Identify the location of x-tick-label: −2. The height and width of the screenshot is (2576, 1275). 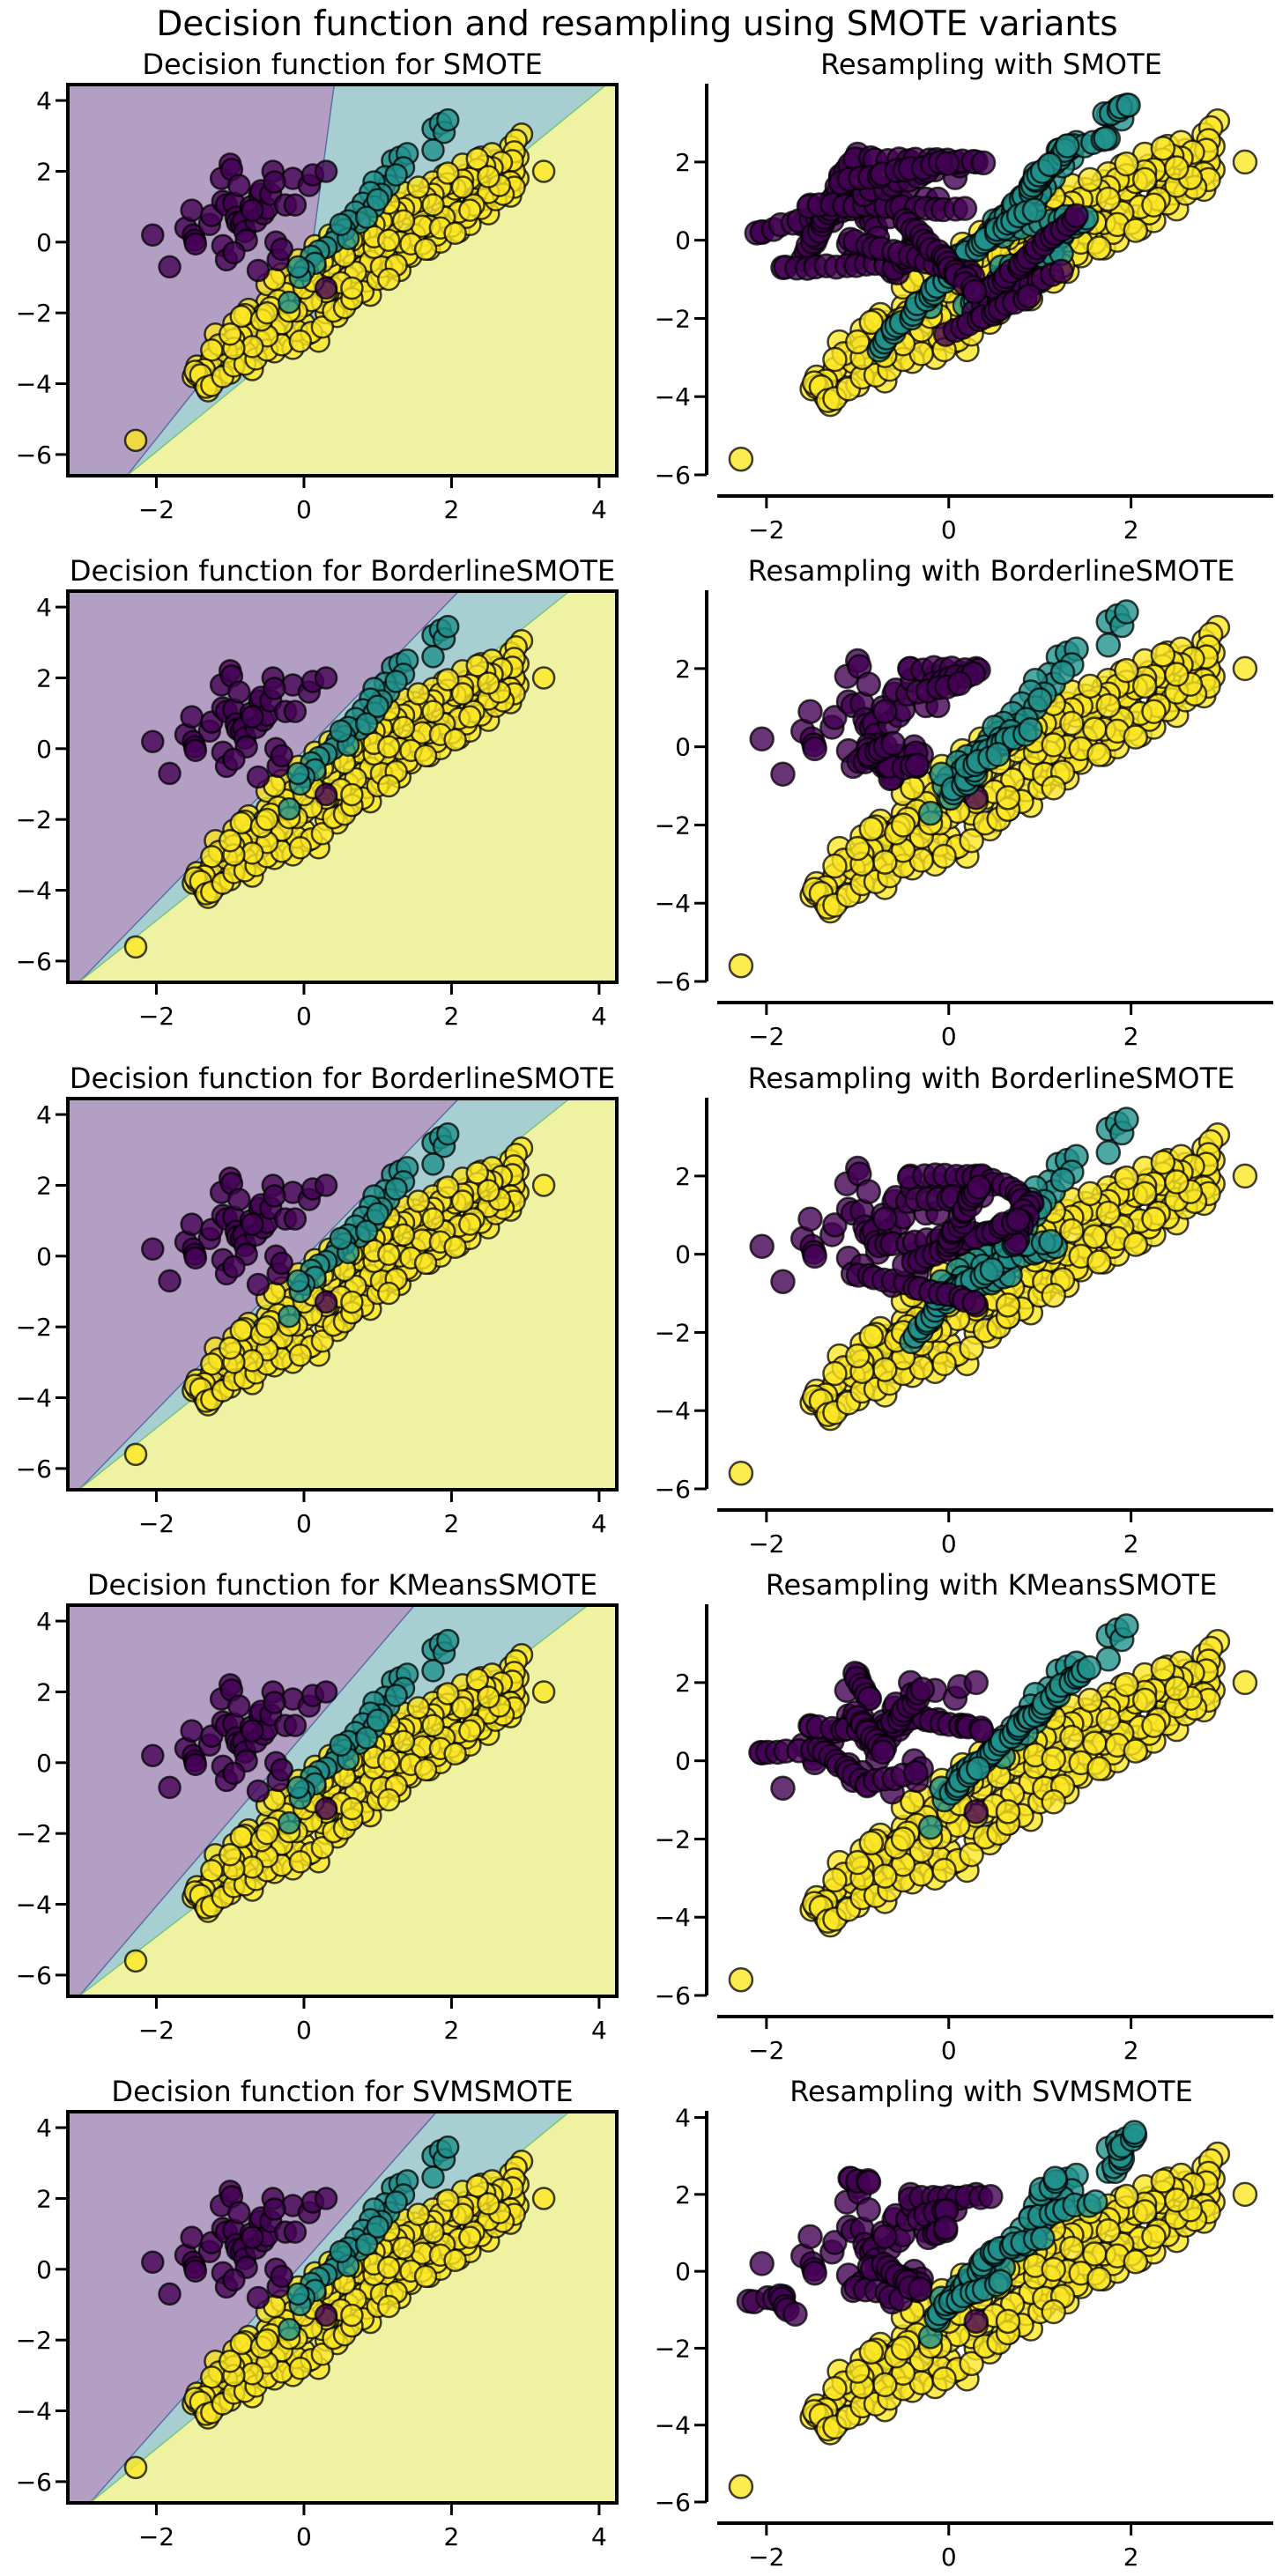
(156, 2536).